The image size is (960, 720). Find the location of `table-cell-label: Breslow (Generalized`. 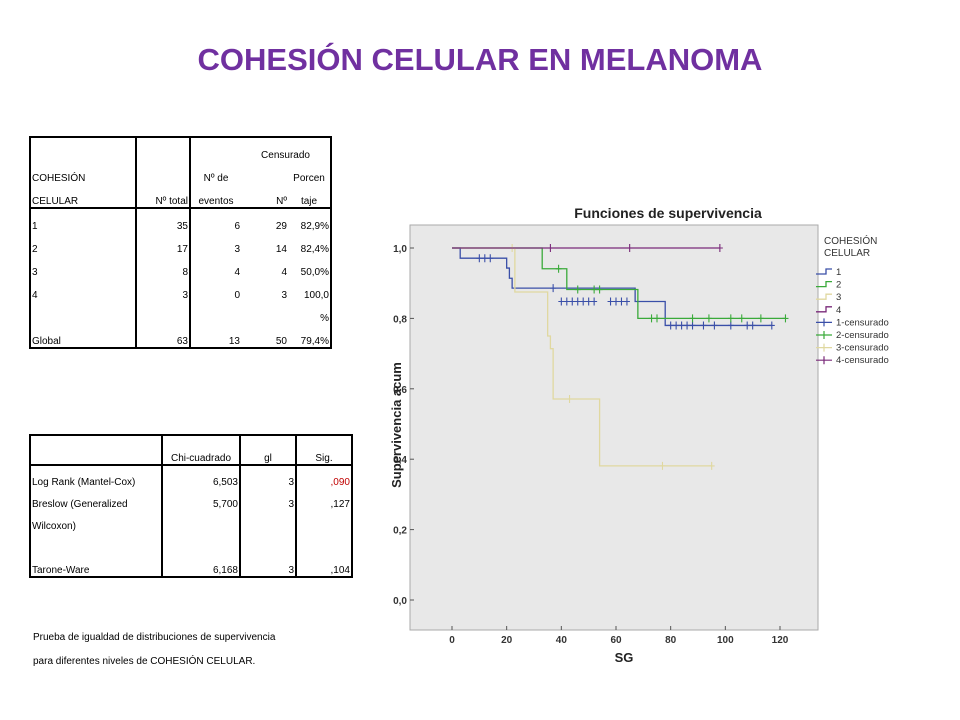

table-cell-label: Breslow (Generalized is located at coordinates (96, 499).